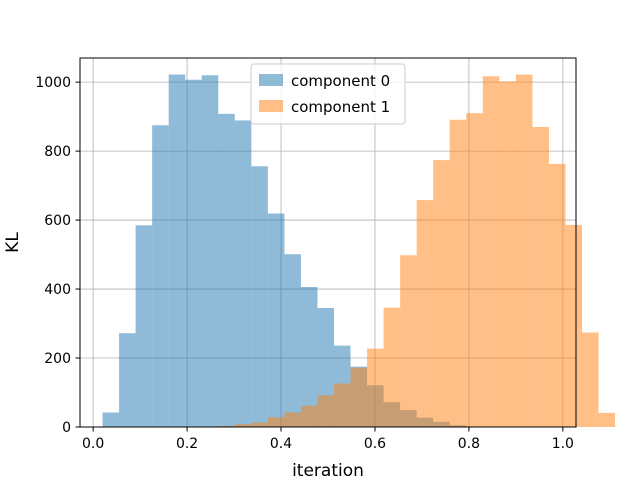 Image resolution: width=640 pixels, height=480 pixels. What do you see at coordinates (187, 444) in the screenshot?
I see `x-tick-label-1: 0.2` at bounding box center [187, 444].